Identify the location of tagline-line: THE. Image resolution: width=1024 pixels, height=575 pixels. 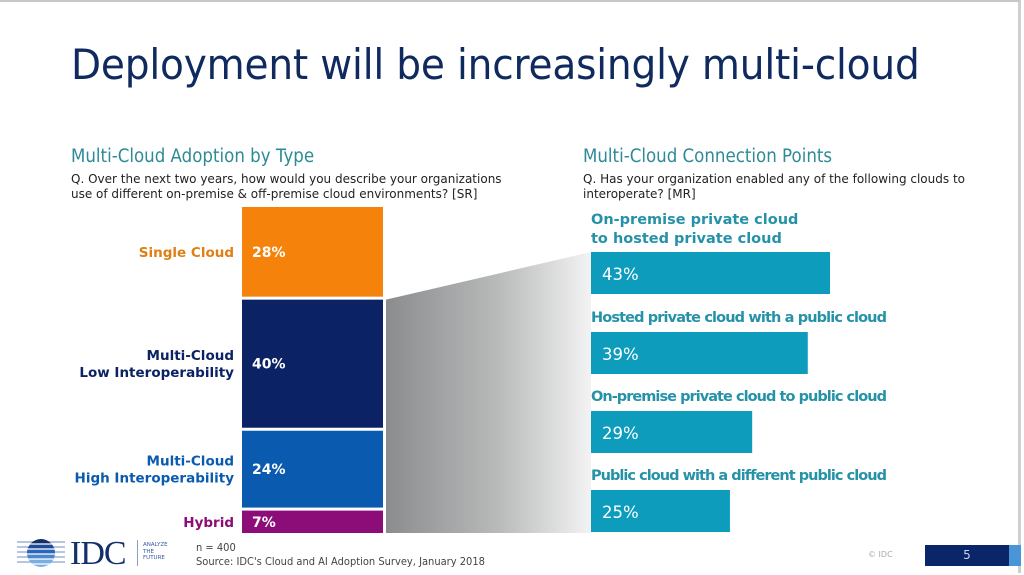
(148, 551).